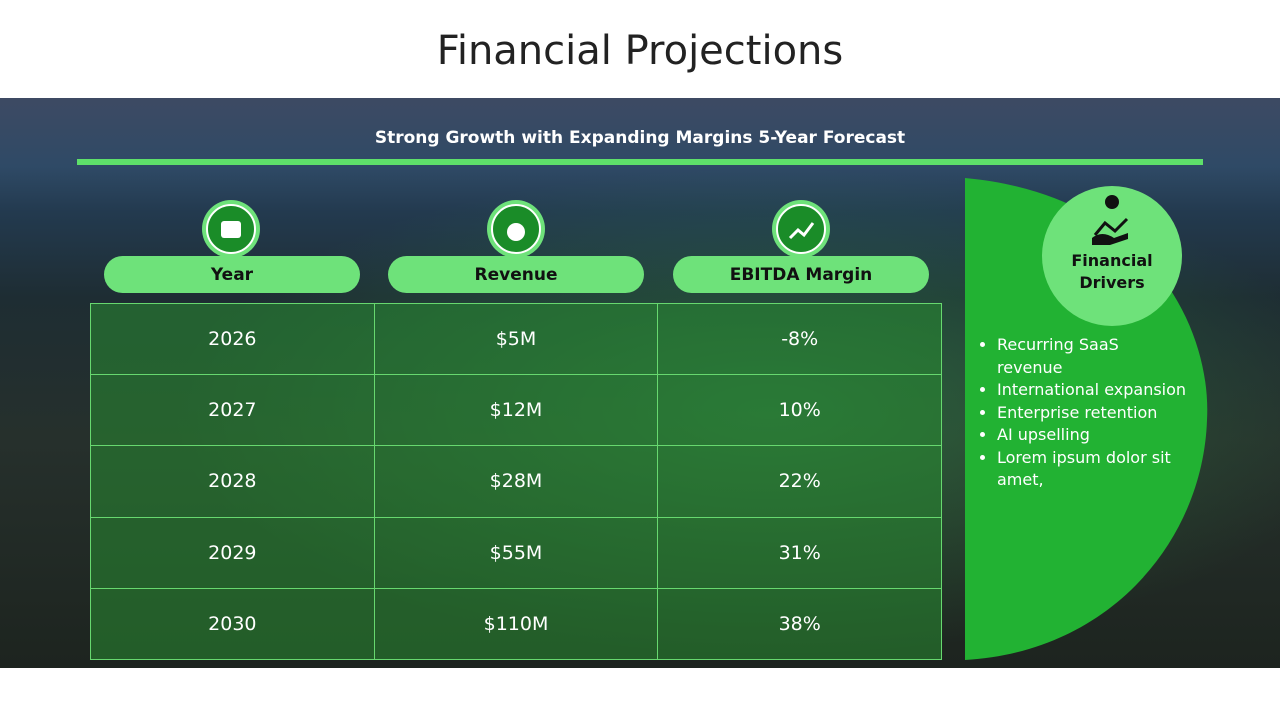  Describe the element at coordinates (1092, 356) in the screenshot. I see `driver-item: Recurring SaaS revenue` at that location.